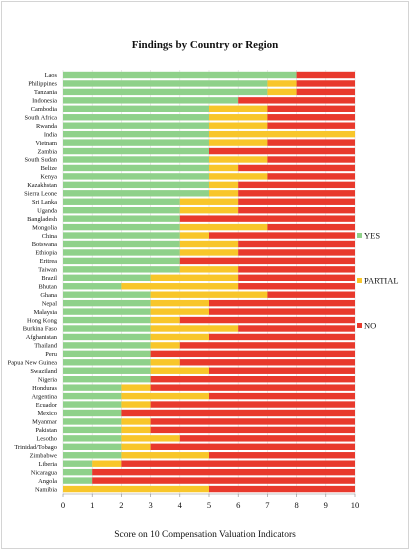 Image resolution: width=410 pixels, height=550 pixels. What do you see at coordinates (180, 505) in the screenshot?
I see `x-tick-label: 4` at bounding box center [180, 505].